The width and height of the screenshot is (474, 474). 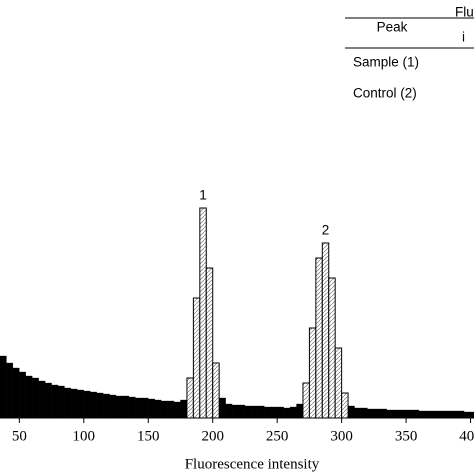 What do you see at coordinates (466, 436) in the screenshot?
I see `x-tick-label: 400` at bounding box center [466, 436].